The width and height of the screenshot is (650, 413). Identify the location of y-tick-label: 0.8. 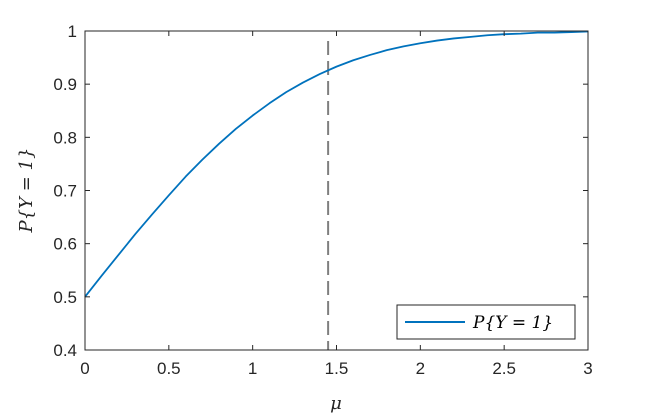
(65, 137).